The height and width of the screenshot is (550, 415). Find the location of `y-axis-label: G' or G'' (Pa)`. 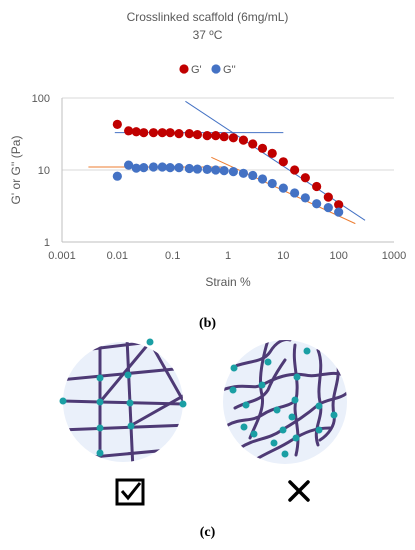

y-axis-label: G' or G'' (Pa) is located at coordinates (16, 170).